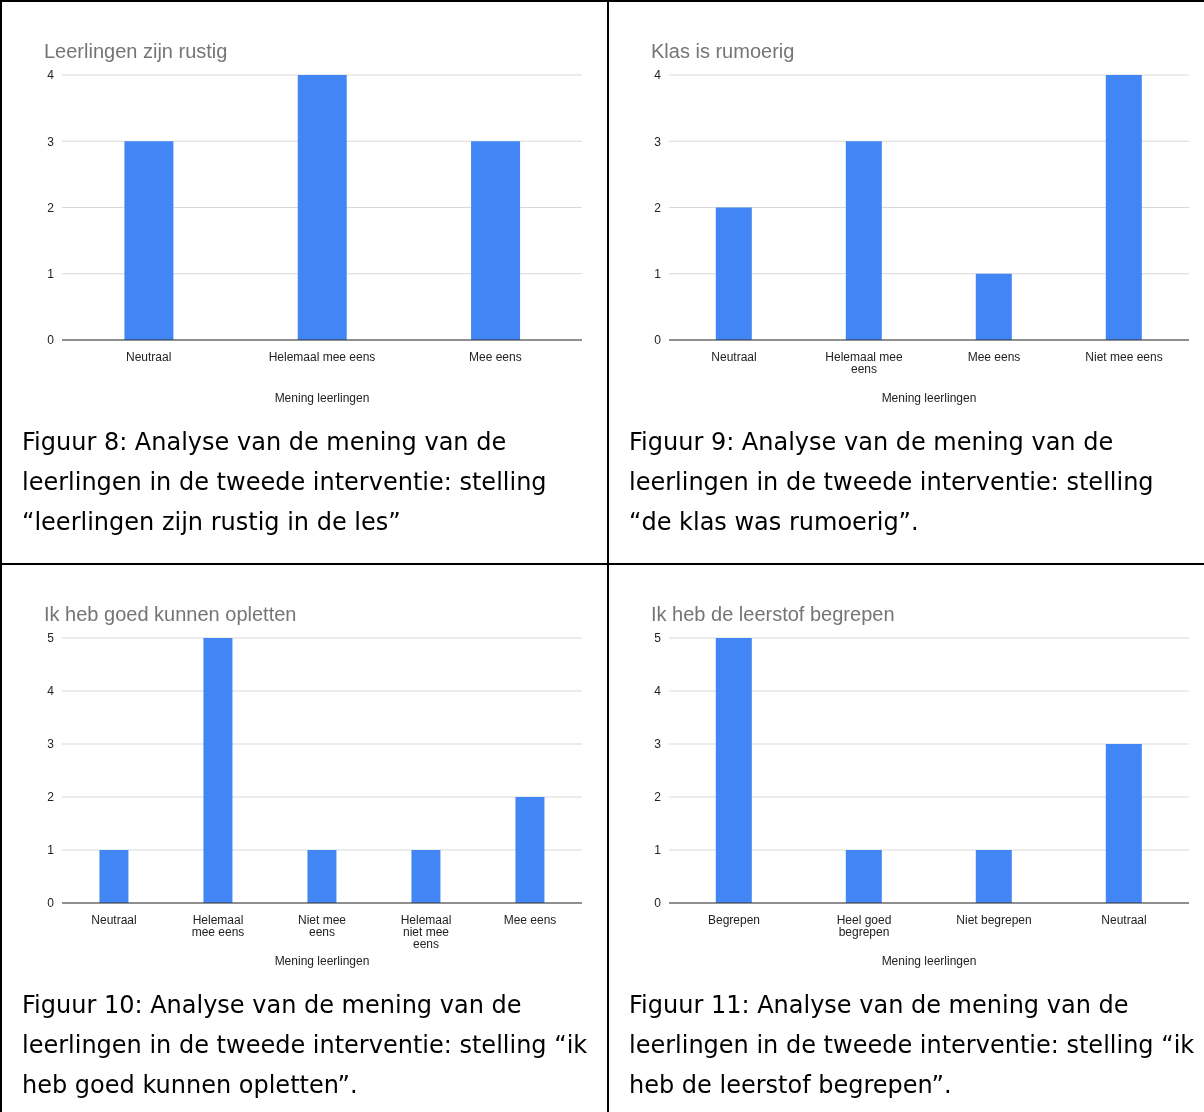 This screenshot has height=1112, width=1204. What do you see at coordinates (864, 925) in the screenshot?
I see `x-tick-label: Heel goed begrepen` at bounding box center [864, 925].